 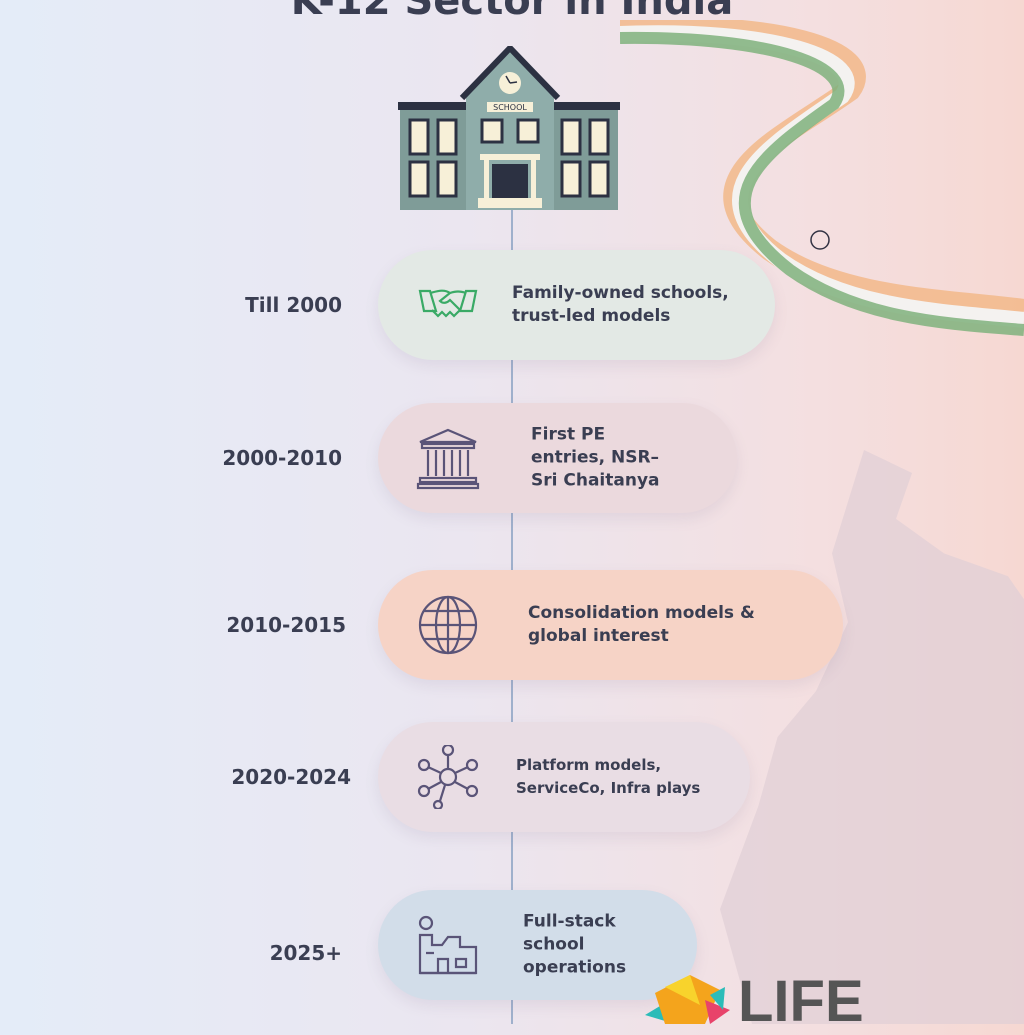 I want to click on timeline-card: Full-stack school operations, so click(x=537, y=945).